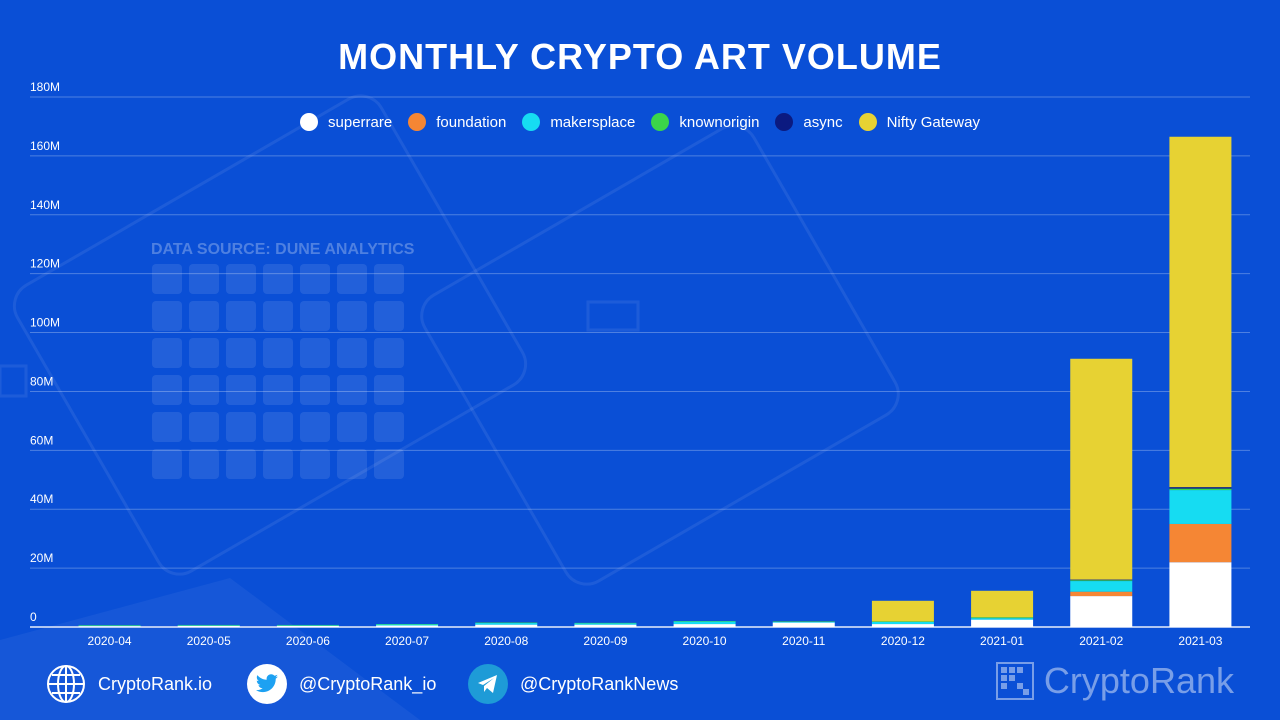 Image resolution: width=1280 pixels, height=720 pixels. Describe the element at coordinates (803, 641) in the screenshot. I see `x-tick-label: 2020-11` at that location.